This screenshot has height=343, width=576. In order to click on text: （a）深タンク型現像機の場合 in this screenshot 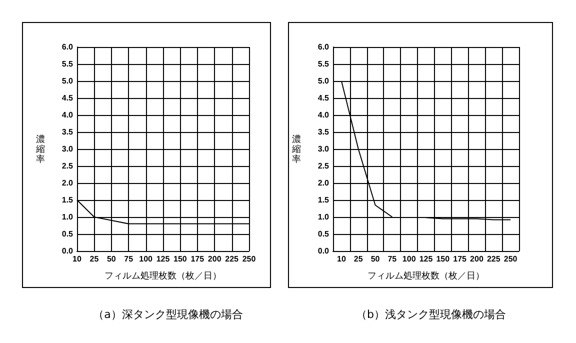, I will do `click(168, 314)`.